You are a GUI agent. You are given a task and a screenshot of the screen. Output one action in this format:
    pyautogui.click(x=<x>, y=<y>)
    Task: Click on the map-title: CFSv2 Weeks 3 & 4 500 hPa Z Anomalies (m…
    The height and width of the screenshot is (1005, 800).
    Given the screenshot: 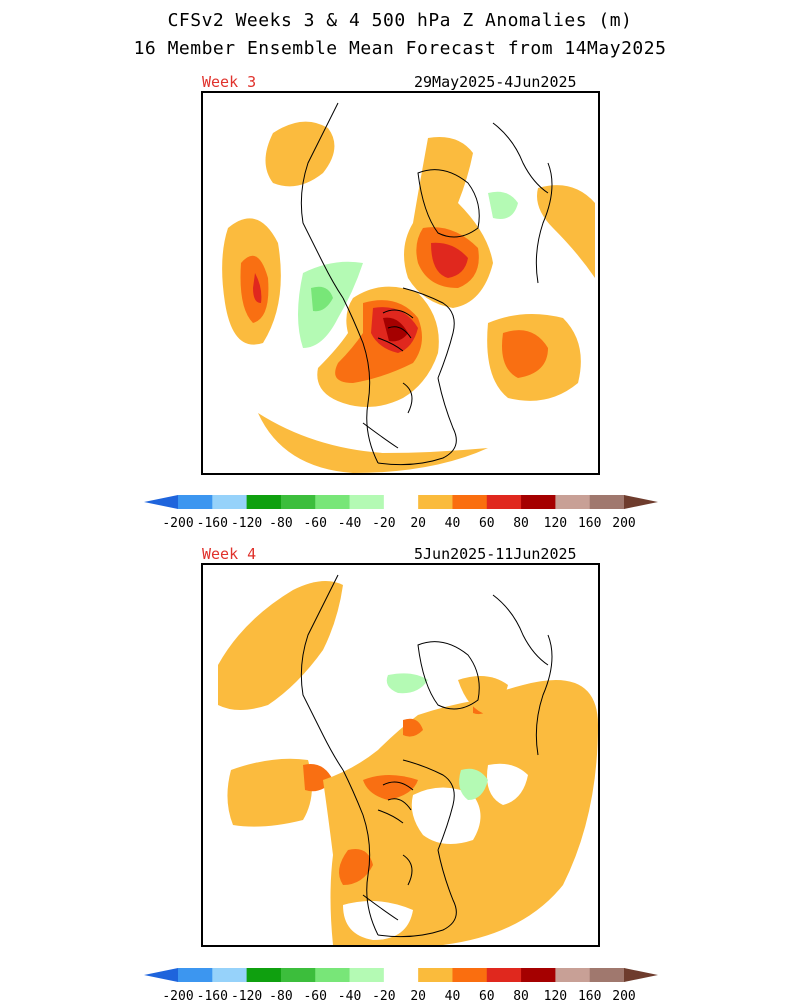 What is the action you would take?
    pyautogui.click(x=400, y=20)
    